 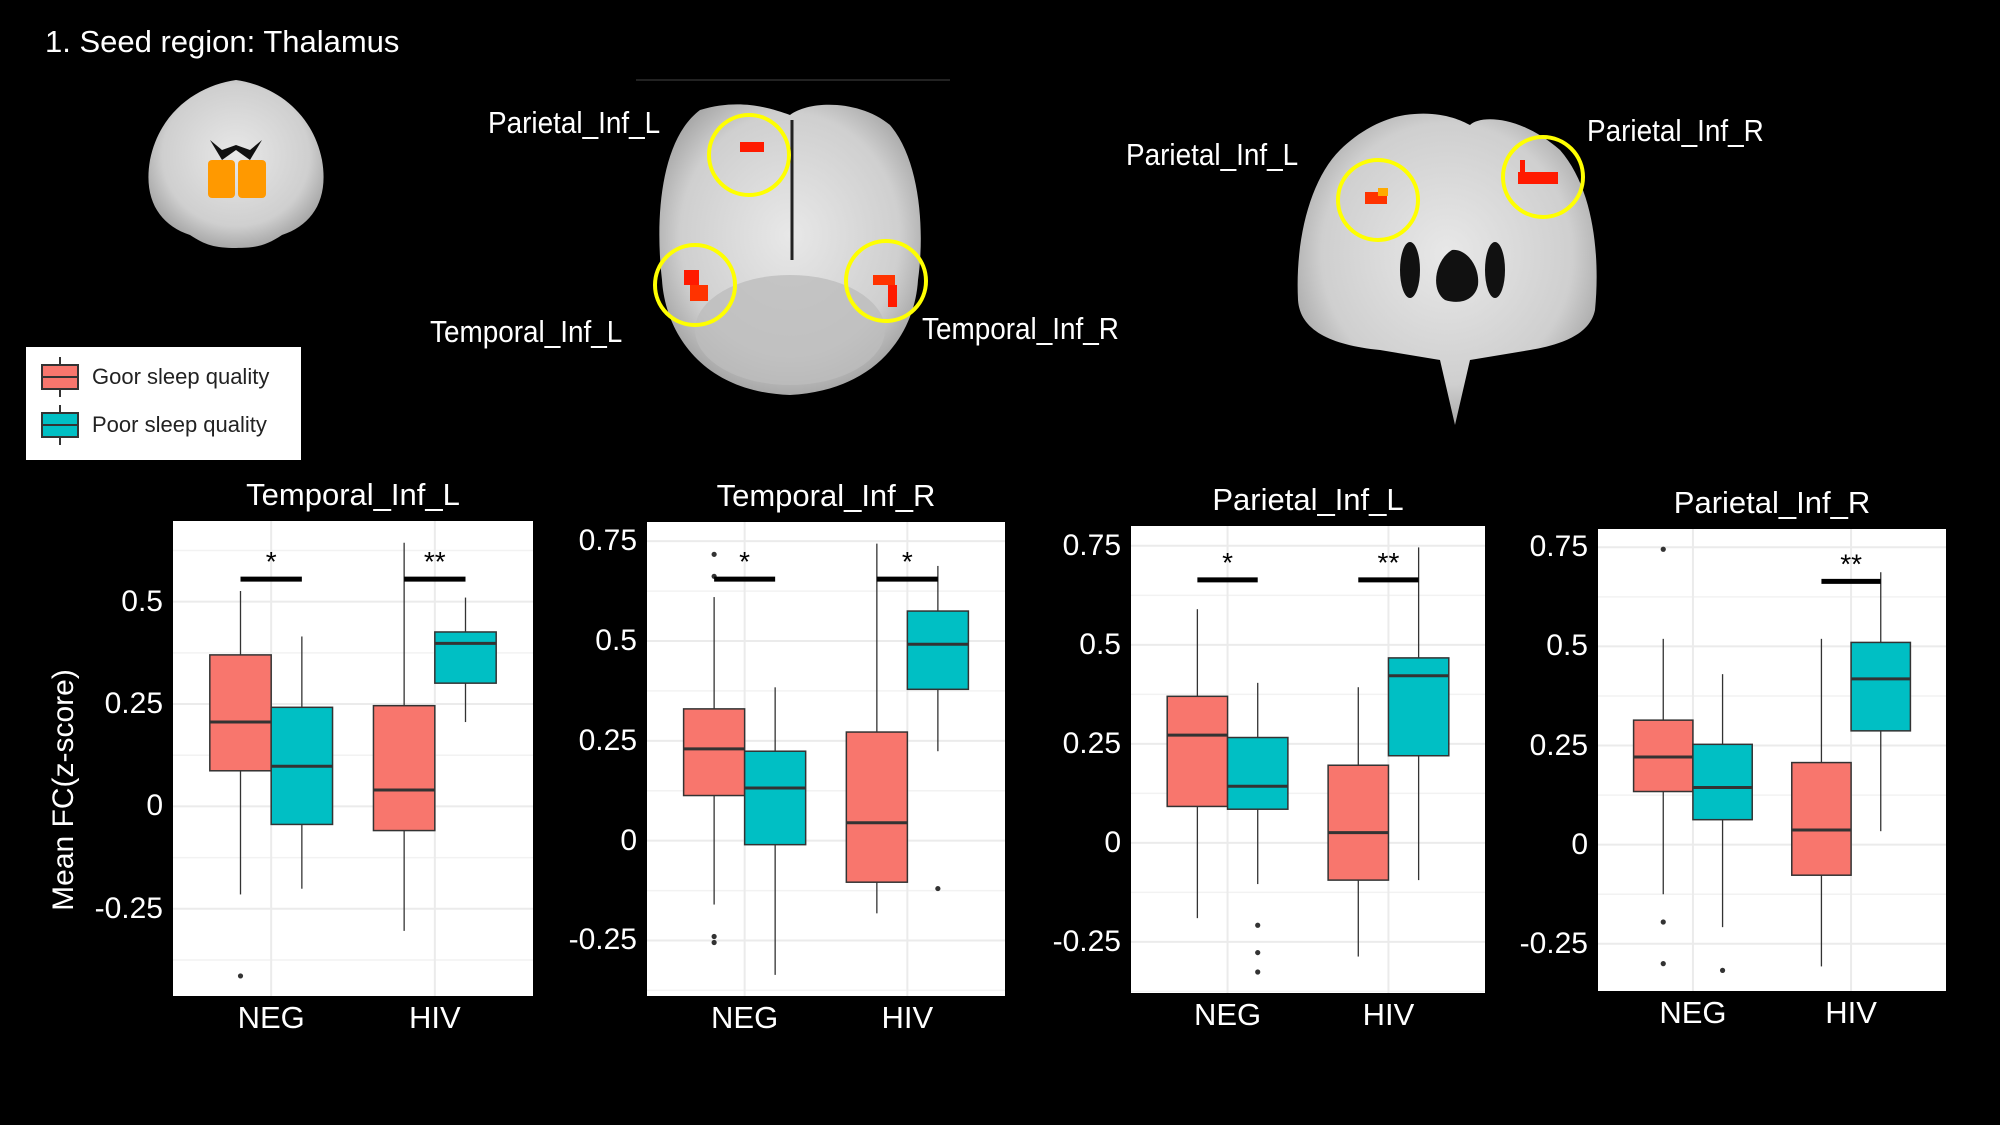 I want to click on circle-temporal-l, so click(x=695, y=285).